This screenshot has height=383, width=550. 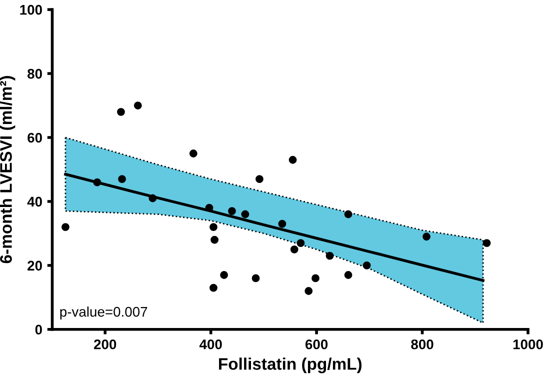 What do you see at coordinates (210, 344) in the screenshot?
I see `x-tick-label: 400` at bounding box center [210, 344].